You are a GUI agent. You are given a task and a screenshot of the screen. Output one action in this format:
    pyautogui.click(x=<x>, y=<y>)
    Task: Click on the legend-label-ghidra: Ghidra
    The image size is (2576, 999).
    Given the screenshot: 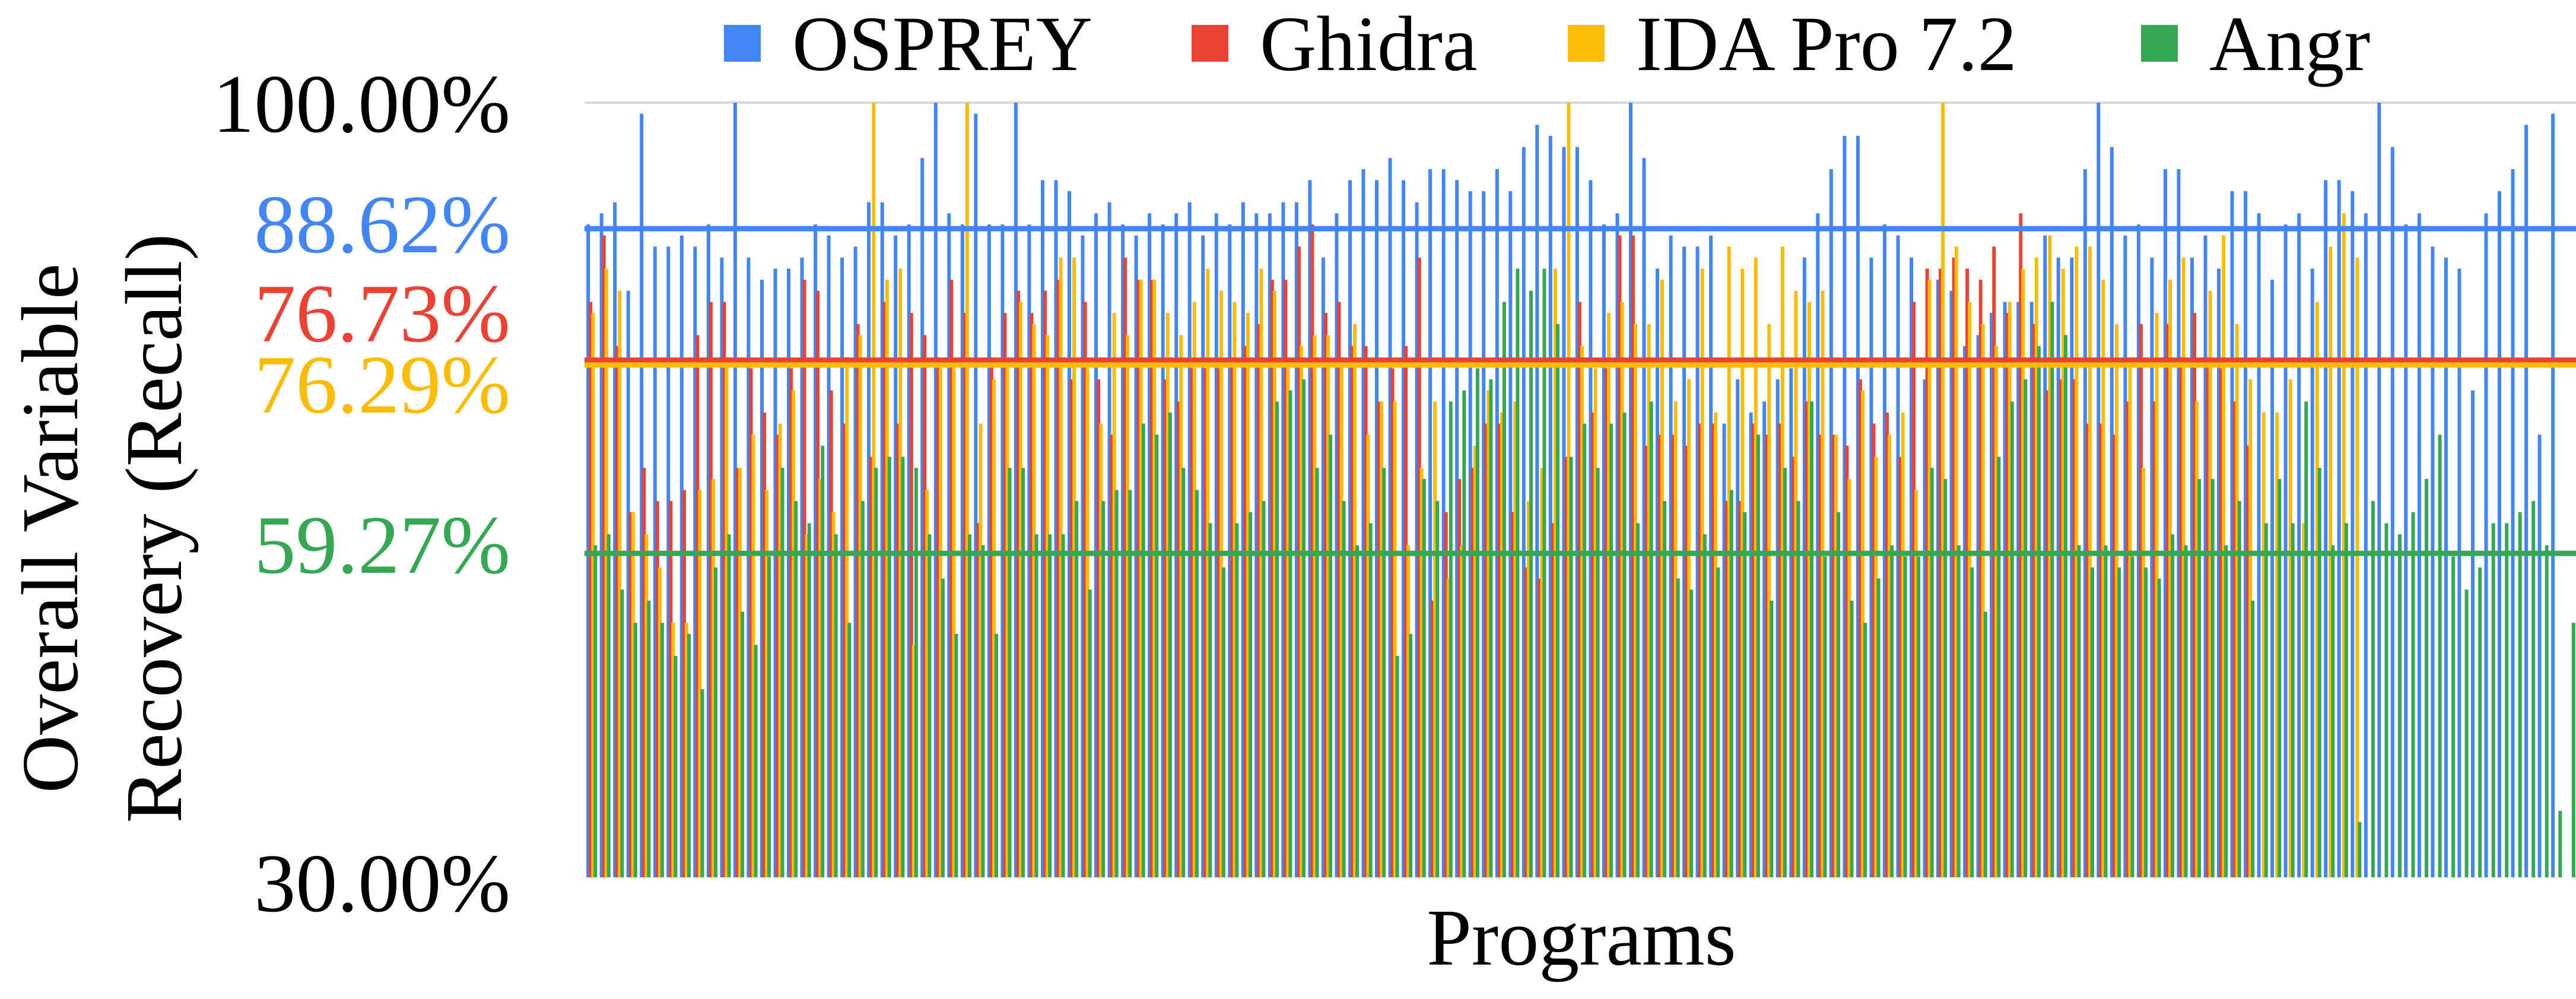 What is the action you would take?
    pyautogui.click(x=1369, y=43)
    